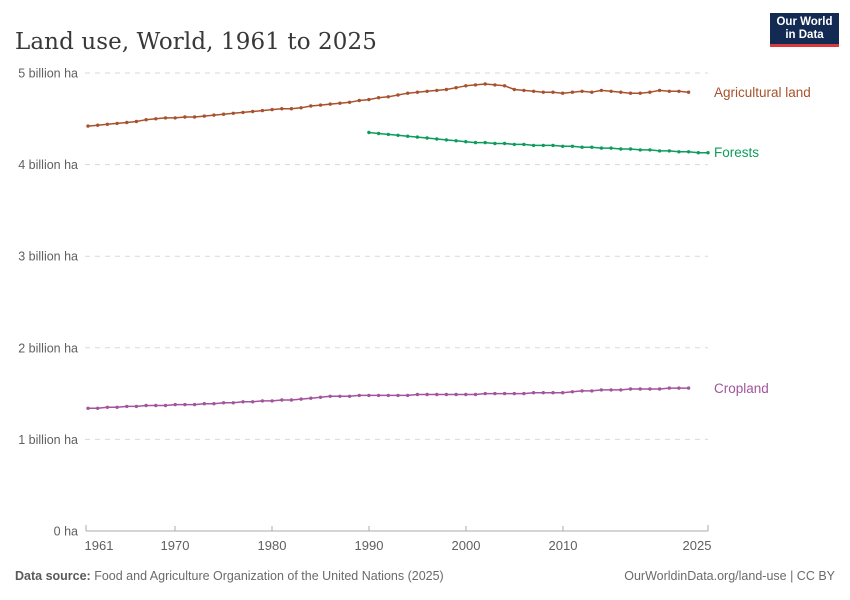  What do you see at coordinates (741, 388) in the screenshot?
I see `series-label-cropland: Cropland` at bounding box center [741, 388].